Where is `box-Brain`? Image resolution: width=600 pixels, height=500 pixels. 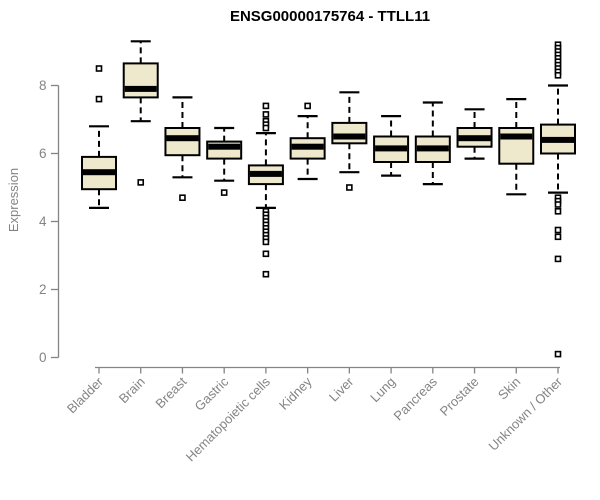 box-Brain is located at coordinates (140, 80).